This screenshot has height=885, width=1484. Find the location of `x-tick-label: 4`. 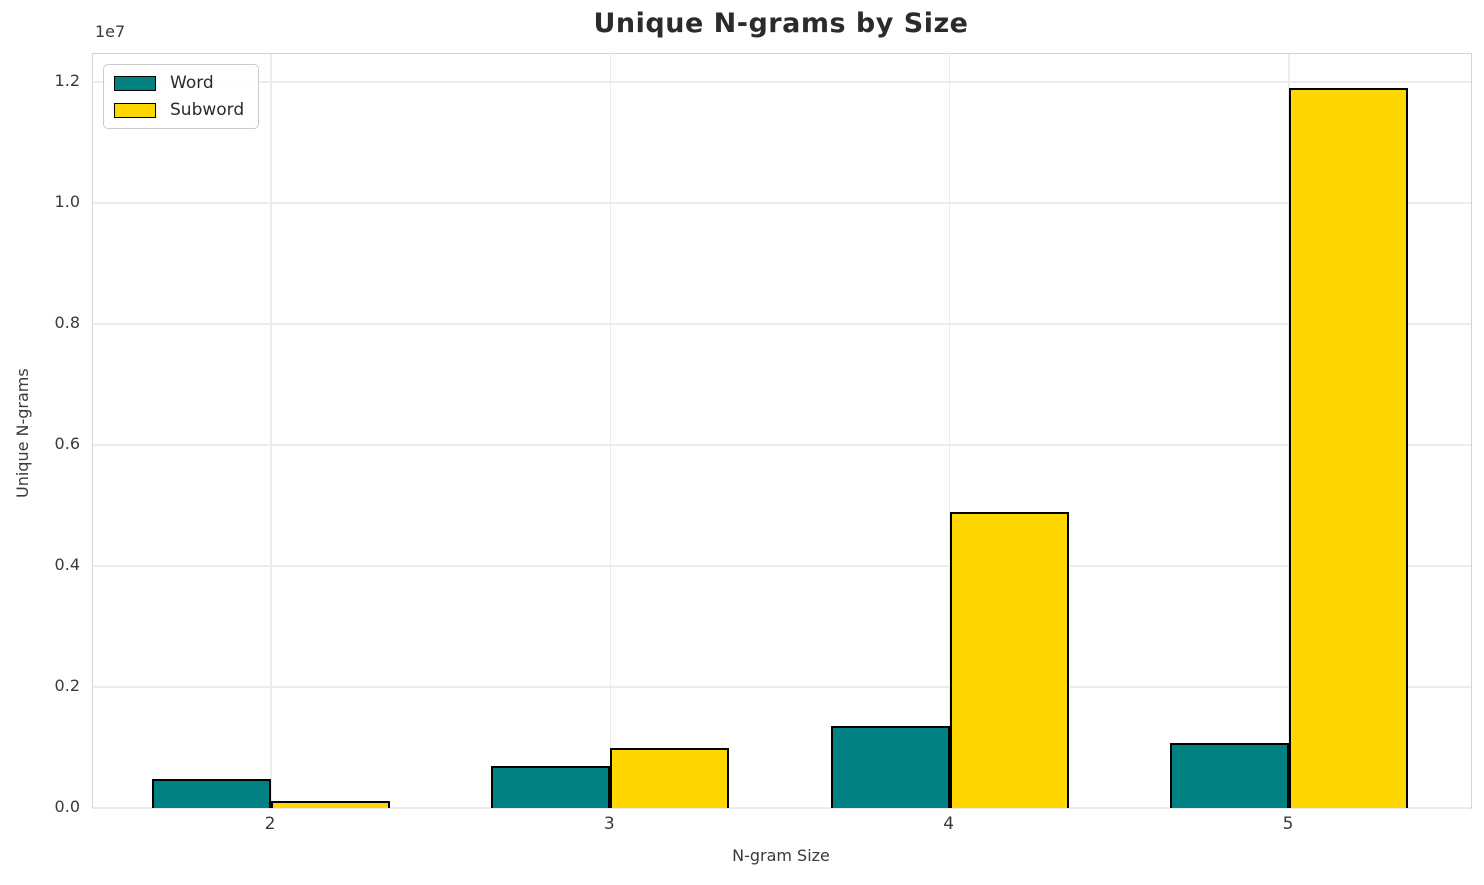

x-tick-label: 4 is located at coordinates (949, 824).